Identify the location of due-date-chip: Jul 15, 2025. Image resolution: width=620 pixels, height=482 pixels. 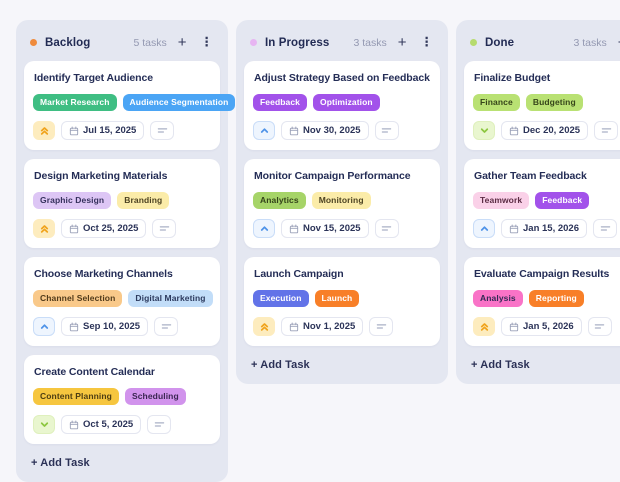
(103, 130).